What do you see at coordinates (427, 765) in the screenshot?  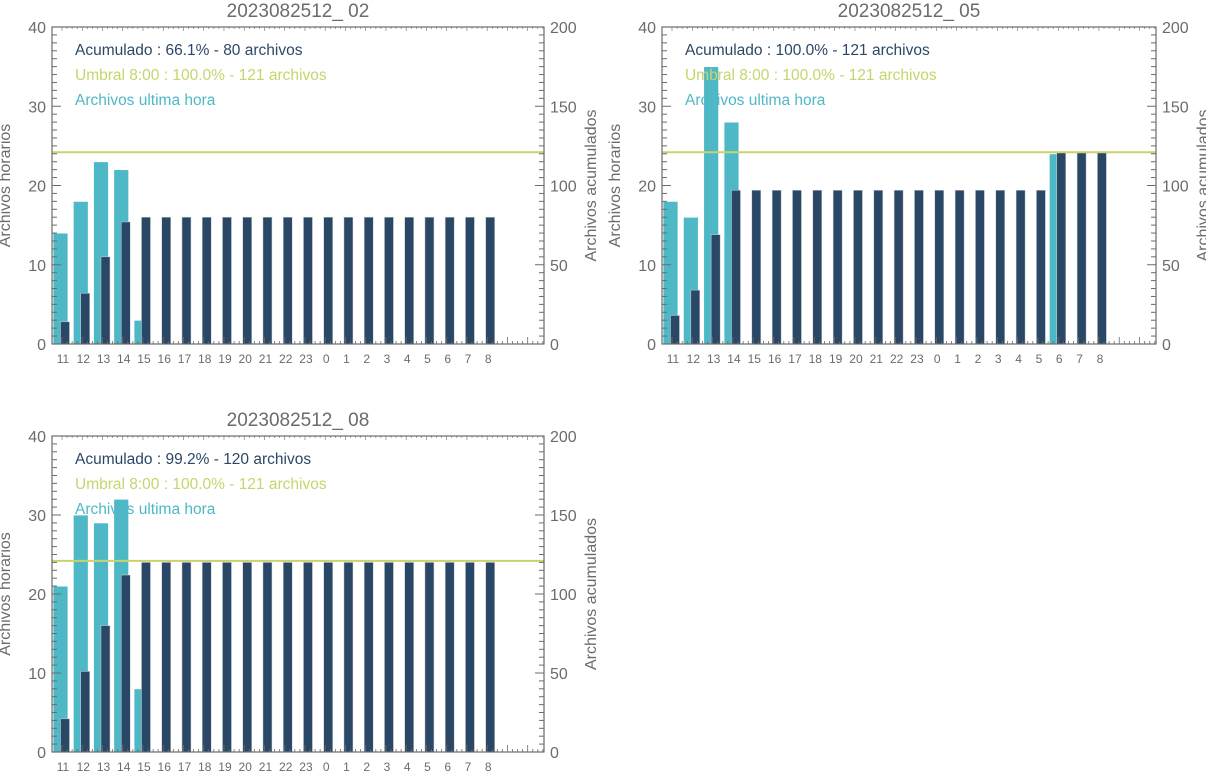 I see `x-tick-label: 5` at bounding box center [427, 765].